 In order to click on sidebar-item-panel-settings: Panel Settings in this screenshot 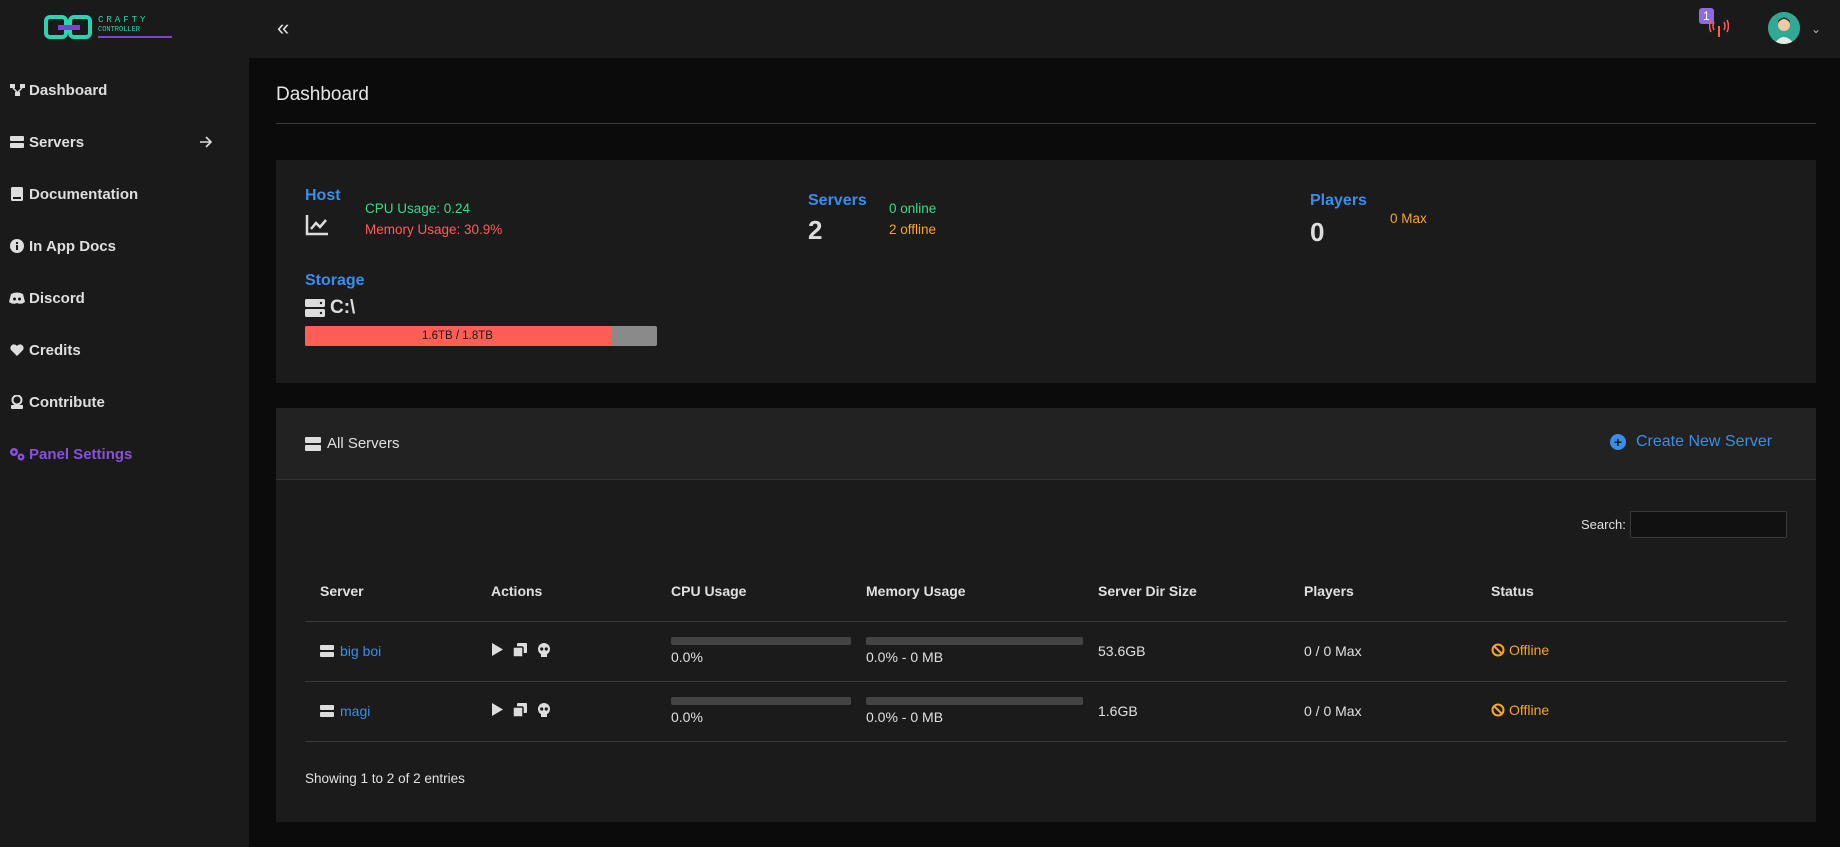, I will do `click(124, 454)`.